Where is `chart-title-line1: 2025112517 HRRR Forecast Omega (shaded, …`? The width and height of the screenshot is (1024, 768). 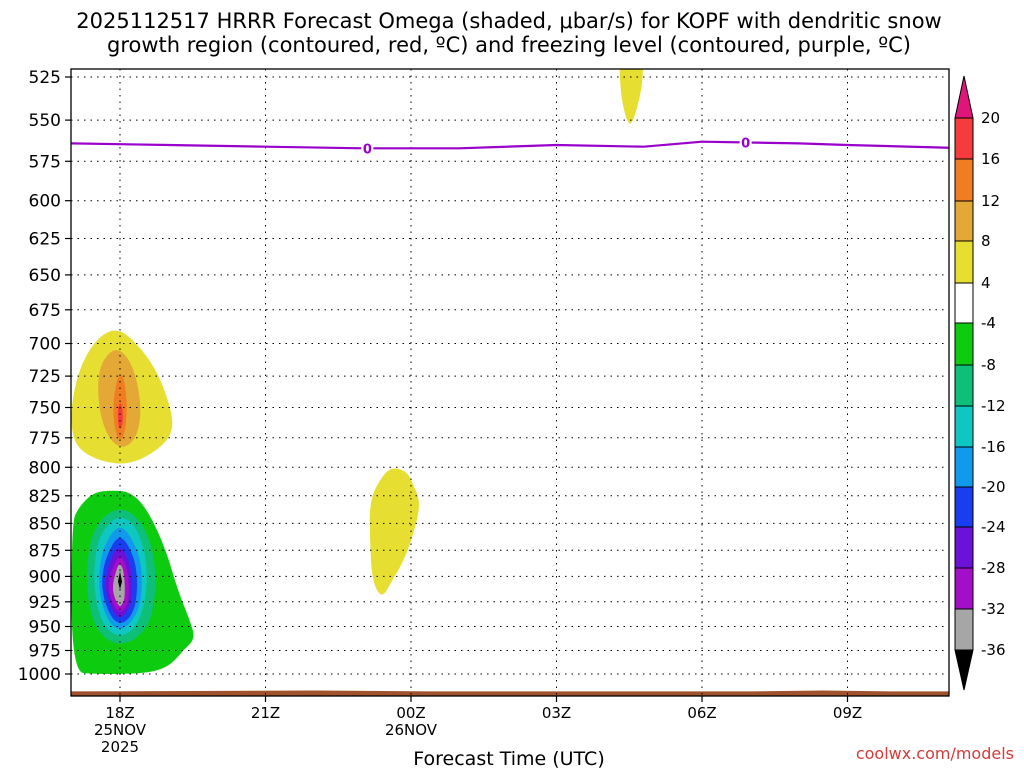
chart-title-line1: 2025112517 HRRR Forecast Omega (shaded, … is located at coordinates (508, 21).